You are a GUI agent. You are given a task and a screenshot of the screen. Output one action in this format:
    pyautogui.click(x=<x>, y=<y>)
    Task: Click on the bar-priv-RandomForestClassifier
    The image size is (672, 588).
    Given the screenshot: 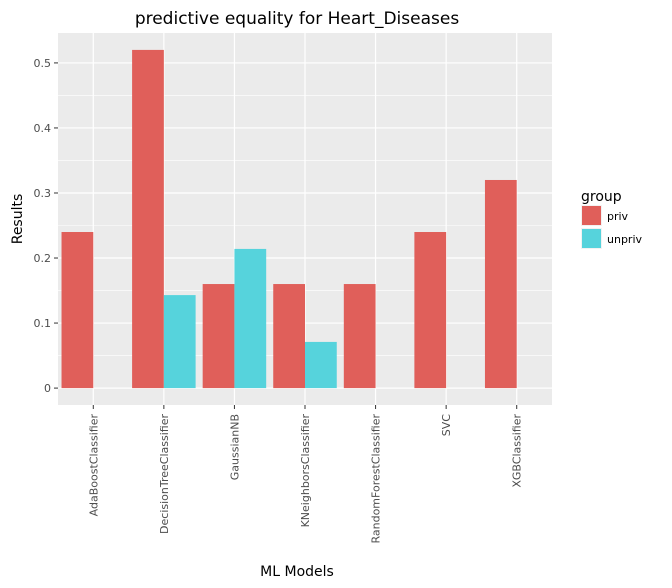 What is the action you would take?
    pyautogui.click(x=359, y=336)
    